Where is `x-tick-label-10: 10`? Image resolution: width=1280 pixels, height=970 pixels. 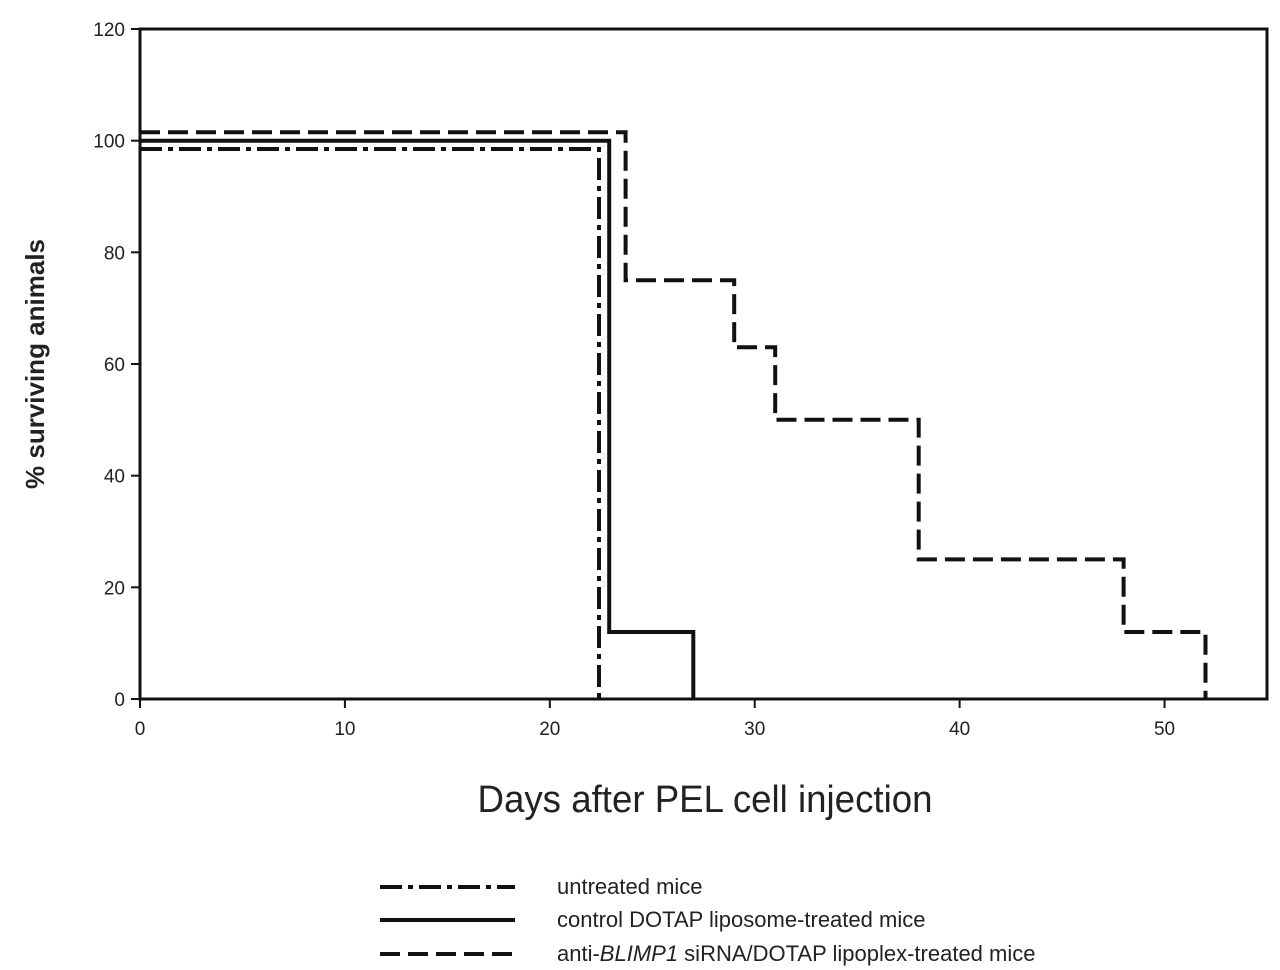 x-tick-label-10: 10 is located at coordinates (344, 729).